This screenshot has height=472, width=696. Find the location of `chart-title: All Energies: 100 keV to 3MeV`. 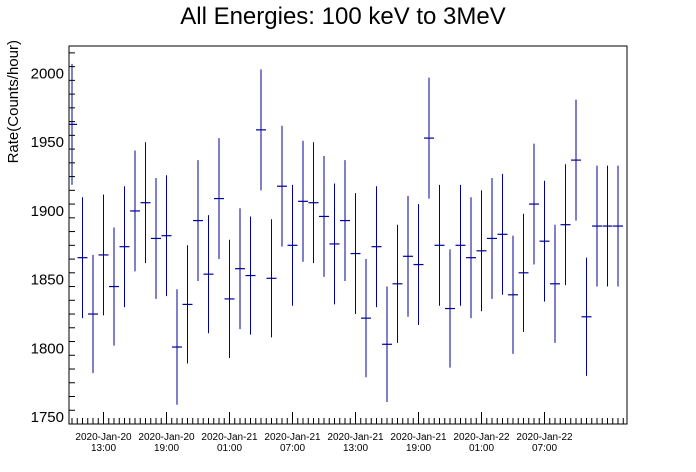

chart-title: All Energies: 100 keV to 3MeV is located at coordinates (343, 16).